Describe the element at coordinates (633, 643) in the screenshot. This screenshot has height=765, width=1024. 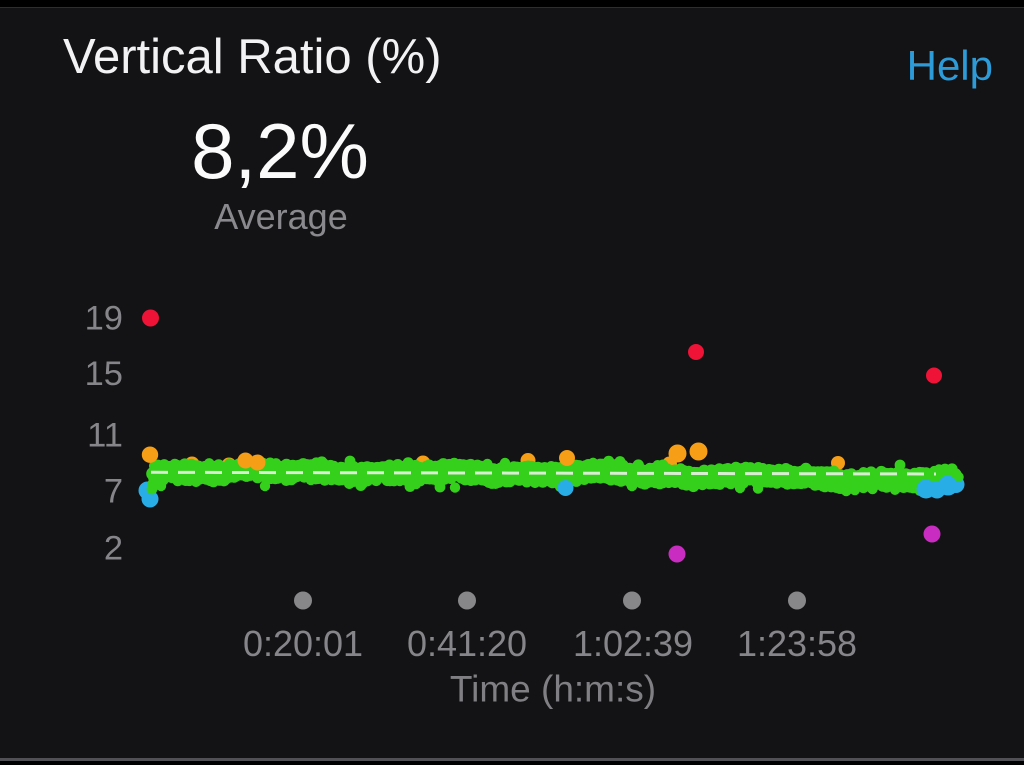
I see `svg-text: 1:02:39` at that location.